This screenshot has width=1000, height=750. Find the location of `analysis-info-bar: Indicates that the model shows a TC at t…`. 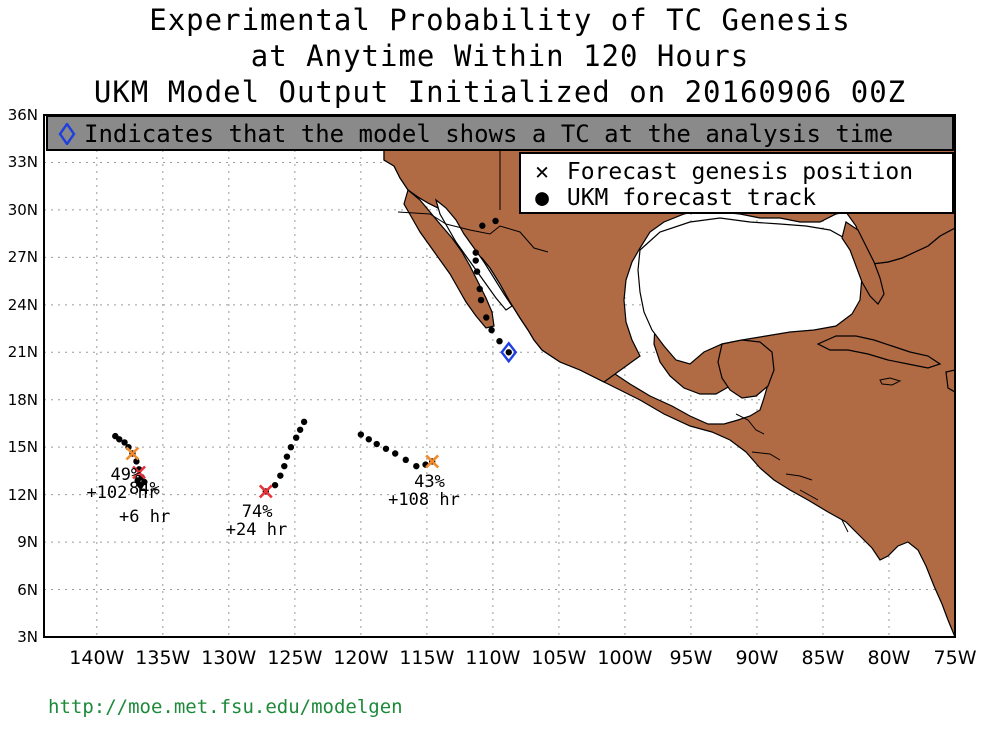

analysis-info-bar: Indicates that the model shows a TC at t… is located at coordinates (500, 133).